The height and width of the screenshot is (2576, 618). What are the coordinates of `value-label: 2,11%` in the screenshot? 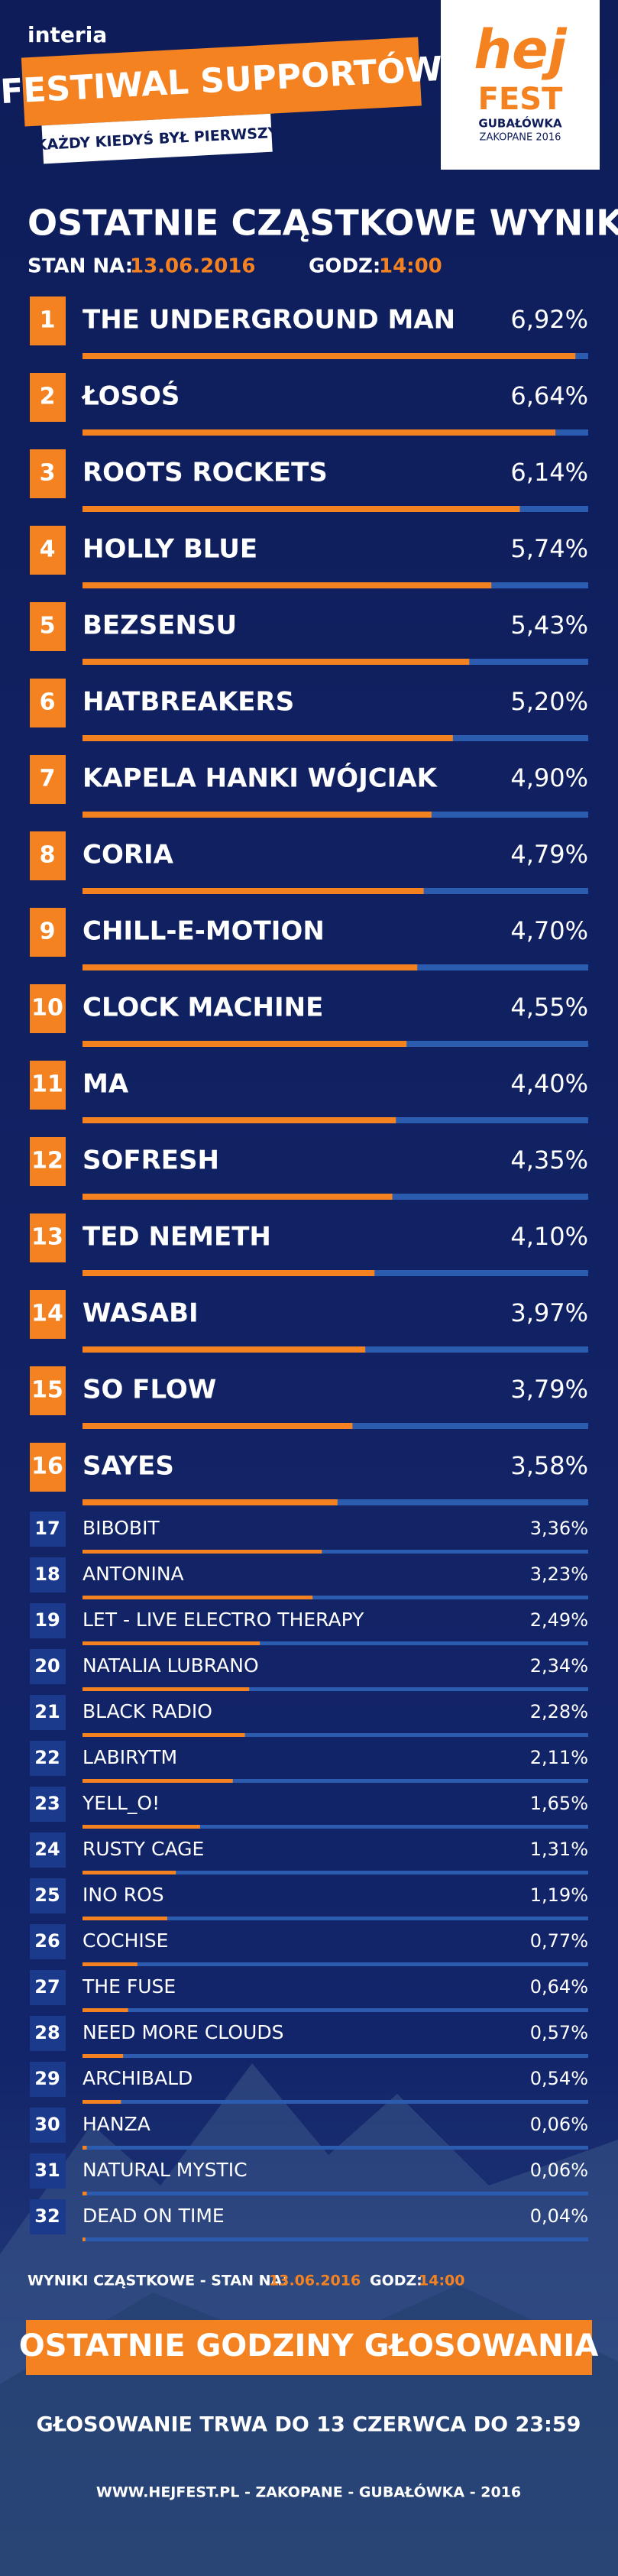 It's located at (559, 1758).